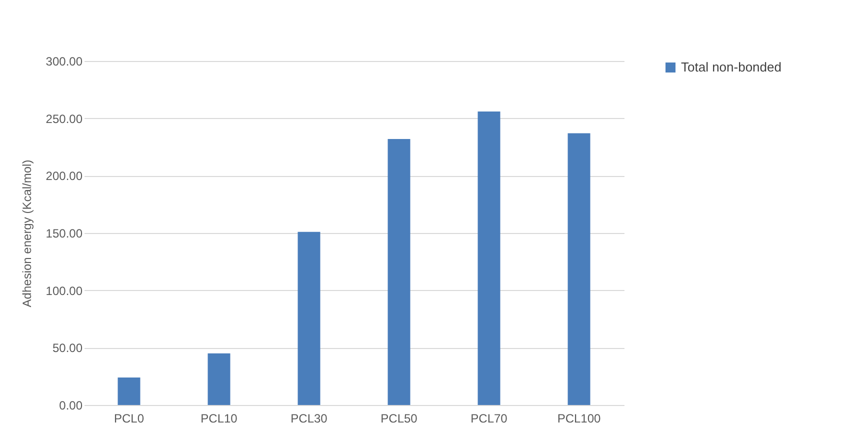  Describe the element at coordinates (64, 119) in the screenshot. I see `y-tick-label: 250.00` at that location.